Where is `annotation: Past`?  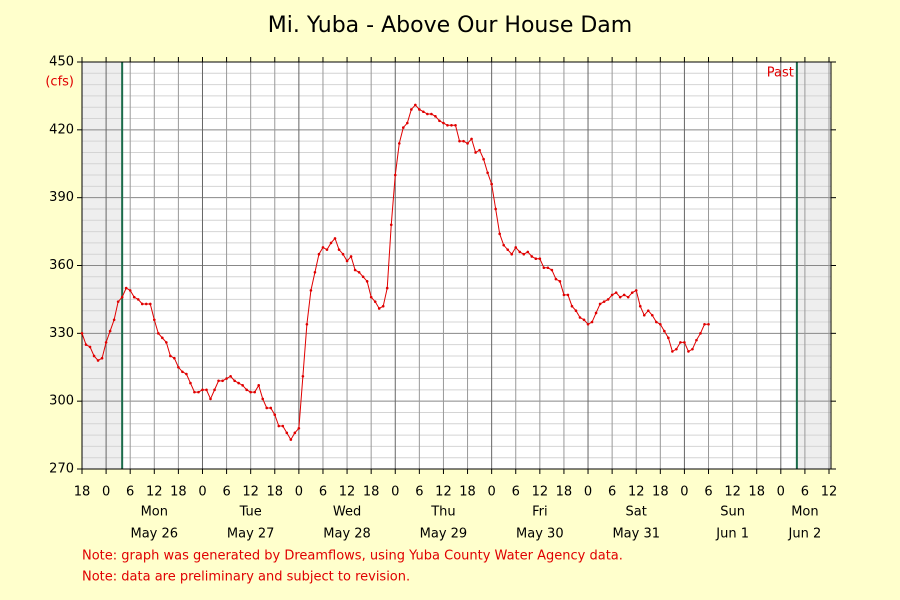 annotation: Past is located at coordinates (780, 73).